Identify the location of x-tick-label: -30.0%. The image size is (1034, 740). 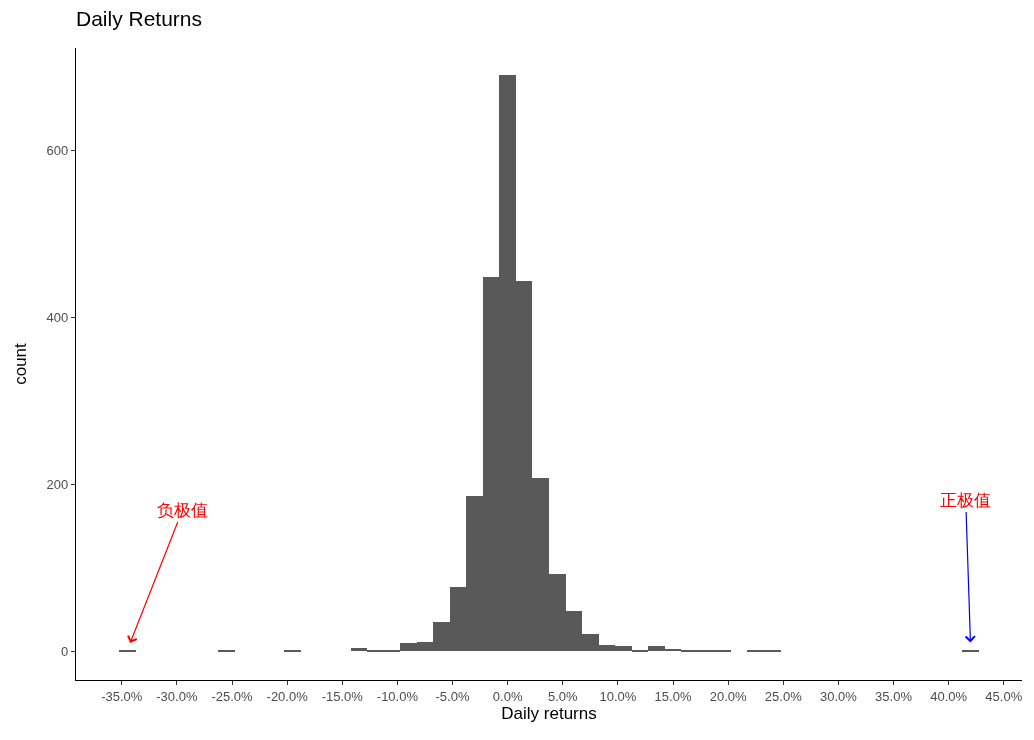
(177, 696).